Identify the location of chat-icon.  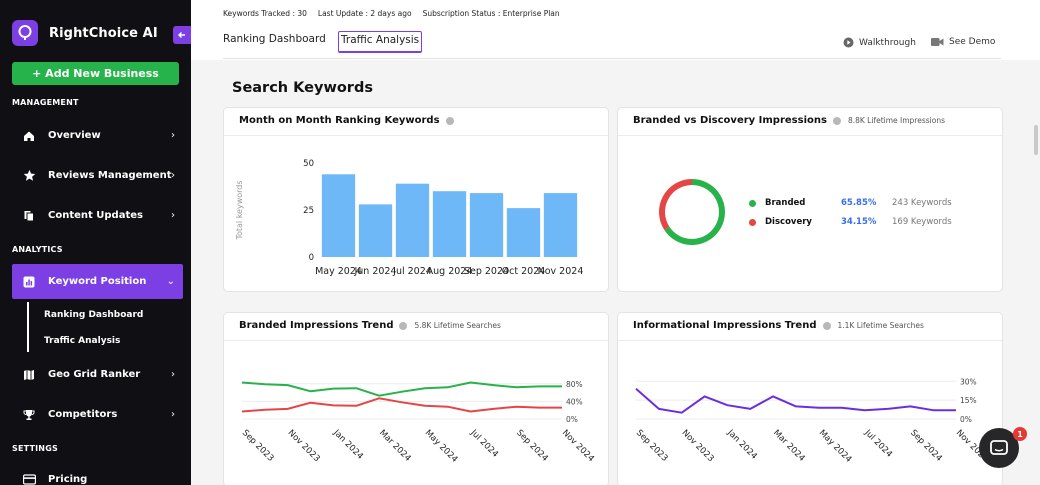
(999, 447).